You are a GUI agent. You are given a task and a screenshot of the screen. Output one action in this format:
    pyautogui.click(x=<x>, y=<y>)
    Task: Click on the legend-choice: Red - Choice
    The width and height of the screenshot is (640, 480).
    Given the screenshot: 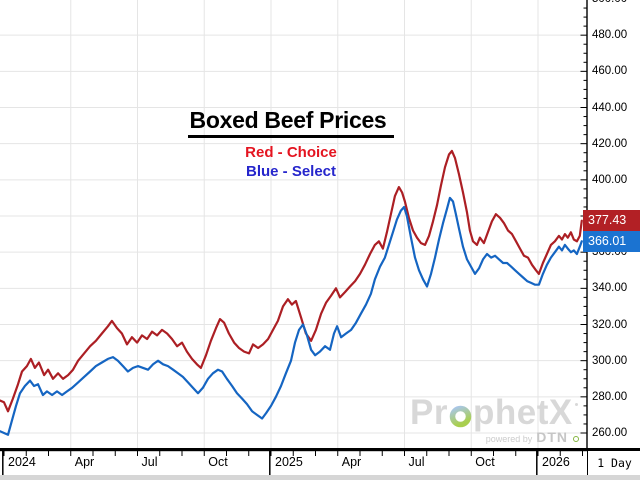 What is the action you would take?
    pyautogui.click(x=291, y=152)
    